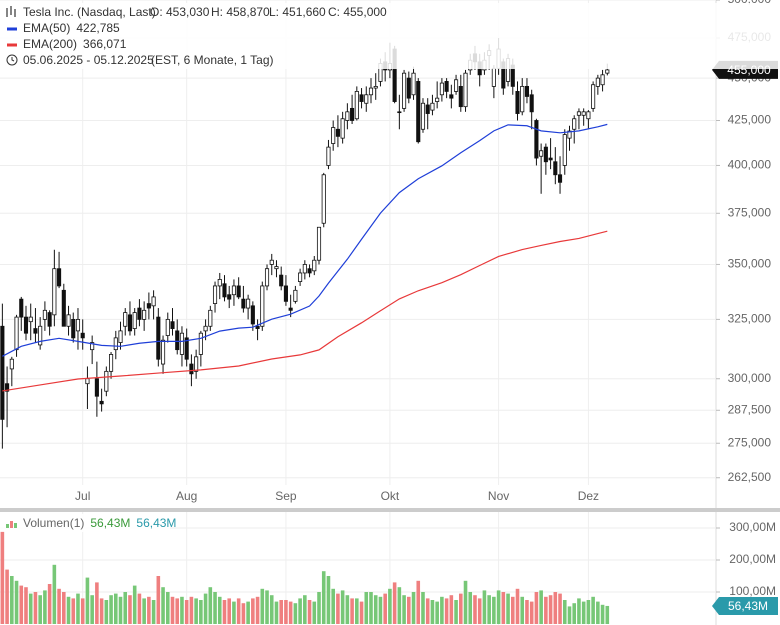 The width and height of the screenshot is (780, 625). What do you see at coordinates (82, 496) in the screenshot?
I see `x-tick-label: Jul` at bounding box center [82, 496].